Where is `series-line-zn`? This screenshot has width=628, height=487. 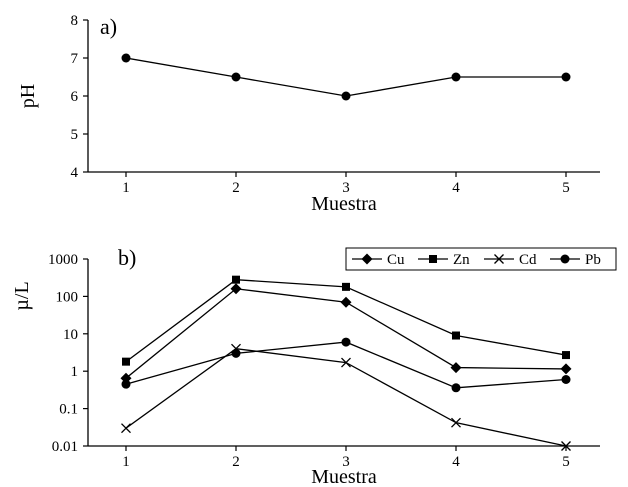
series-line-zn is located at coordinates (346, 321).